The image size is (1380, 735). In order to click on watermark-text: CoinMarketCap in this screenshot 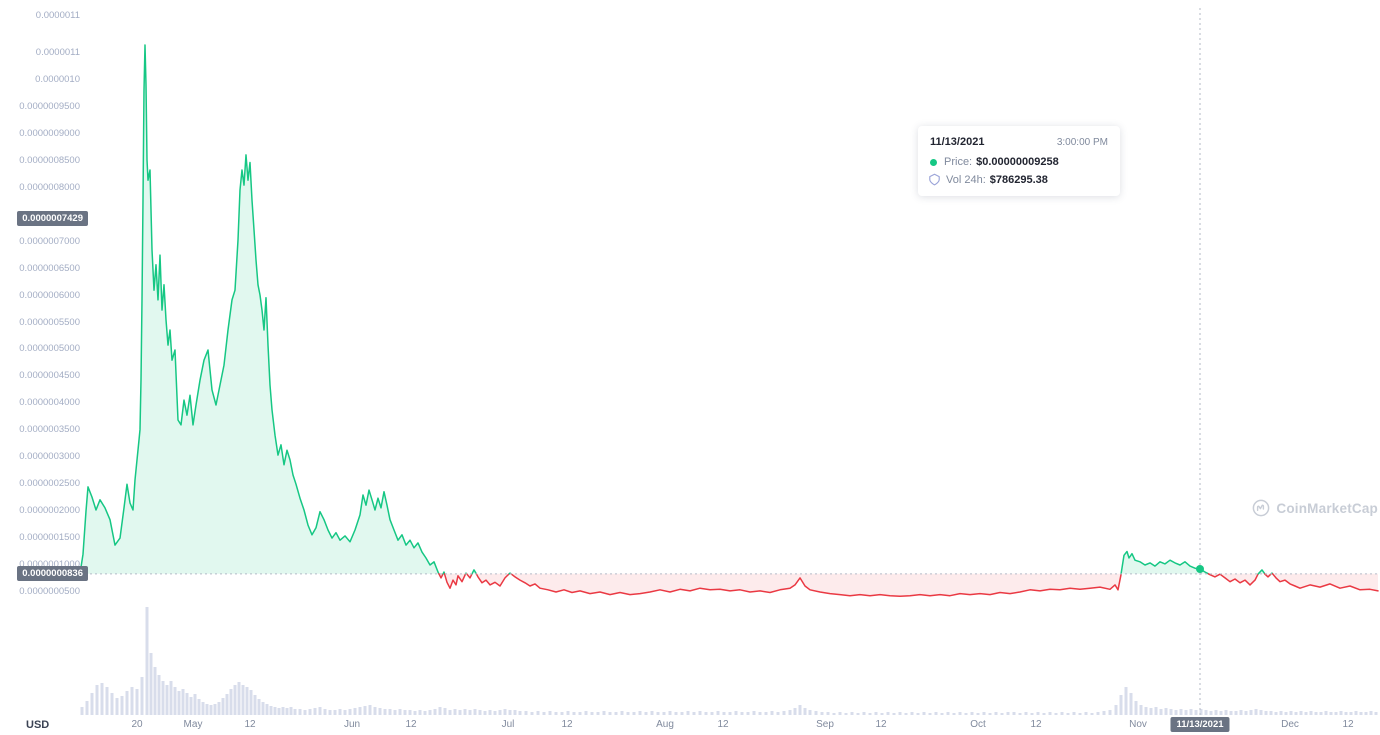, I will do `click(1327, 508)`.